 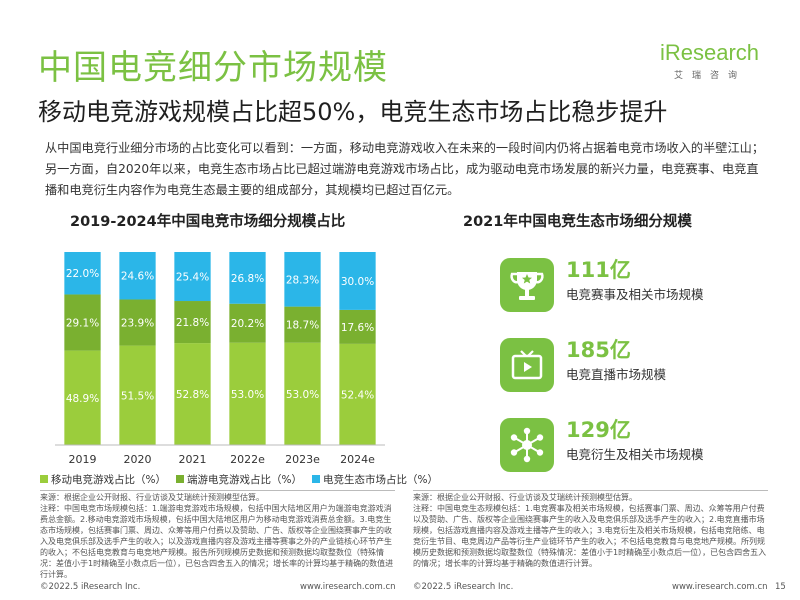 What do you see at coordinates (348, 587) in the screenshot?
I see `footer-site-left: www.iresearch.com.cn` at bounding box center [348, 587].